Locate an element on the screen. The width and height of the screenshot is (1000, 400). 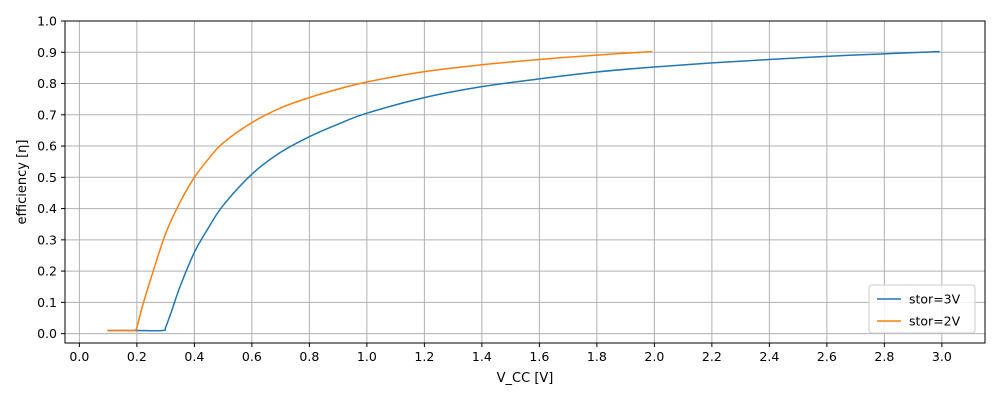
y-tick-label: 0.7 is located at coordinates (47, 114).